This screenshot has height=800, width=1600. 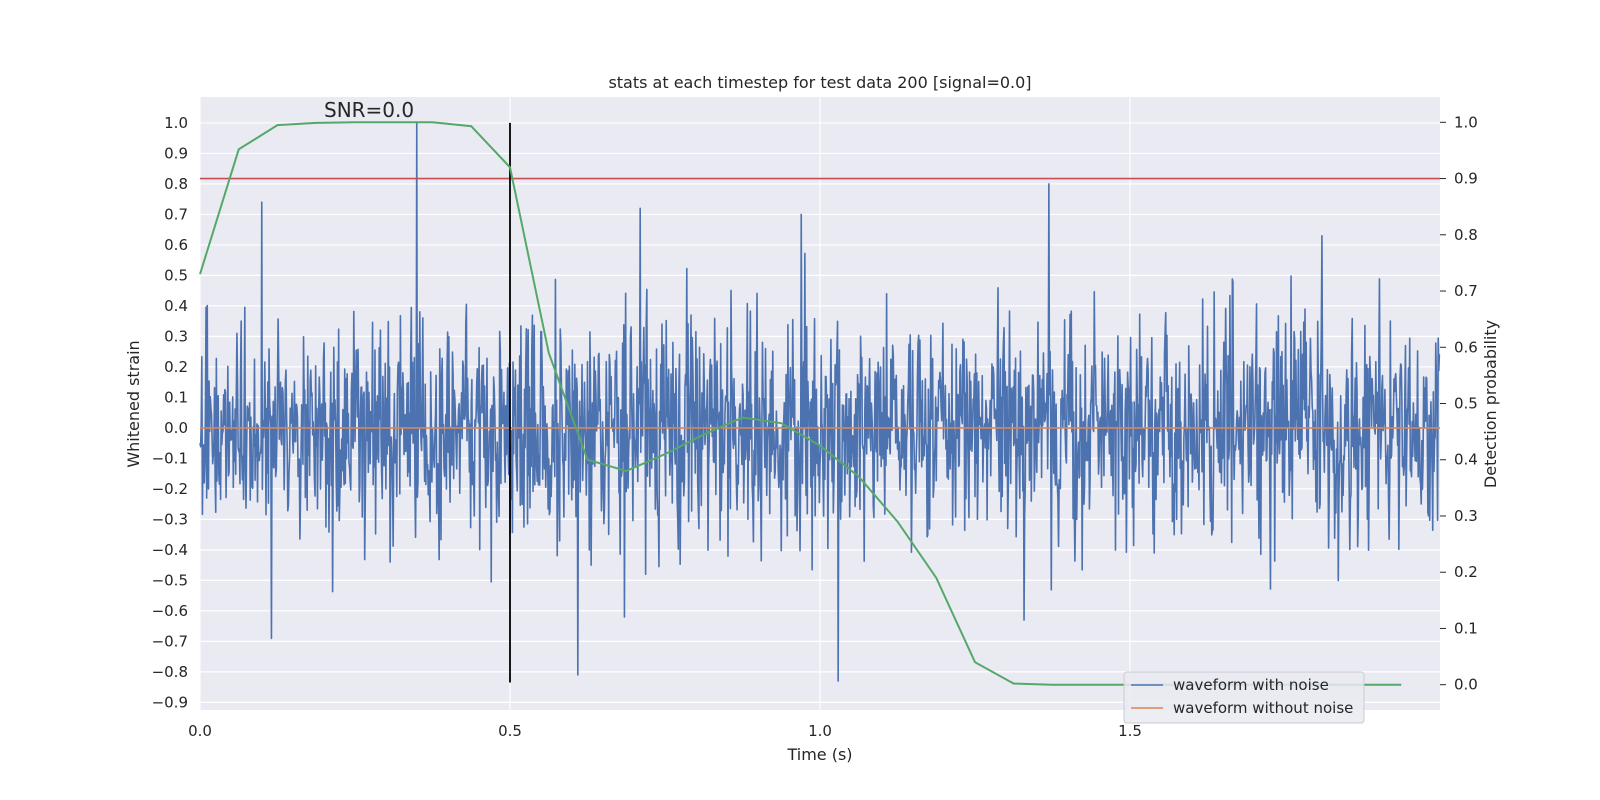 I want to click on y-tick-label: 1.0, so click(x=176, y=123).